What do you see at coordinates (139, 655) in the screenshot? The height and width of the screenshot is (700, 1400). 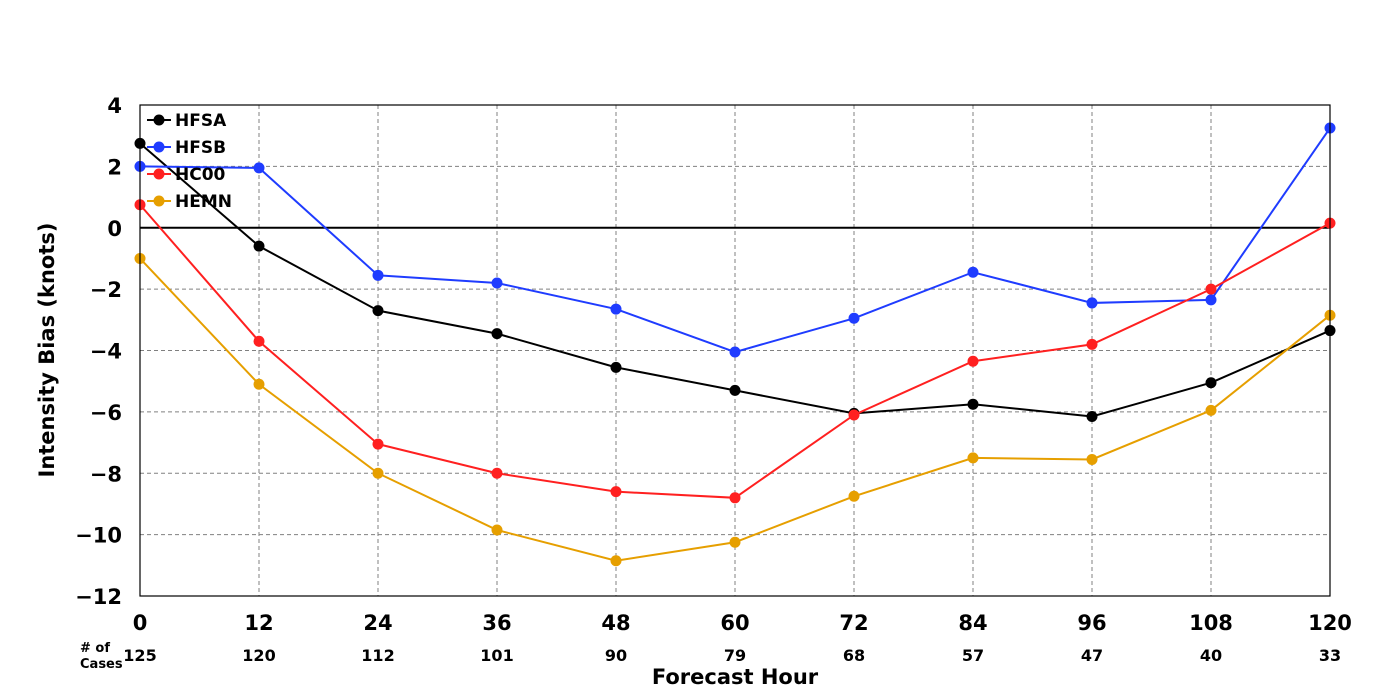 I see `case-count: 125` at bounding box center [139, 655].